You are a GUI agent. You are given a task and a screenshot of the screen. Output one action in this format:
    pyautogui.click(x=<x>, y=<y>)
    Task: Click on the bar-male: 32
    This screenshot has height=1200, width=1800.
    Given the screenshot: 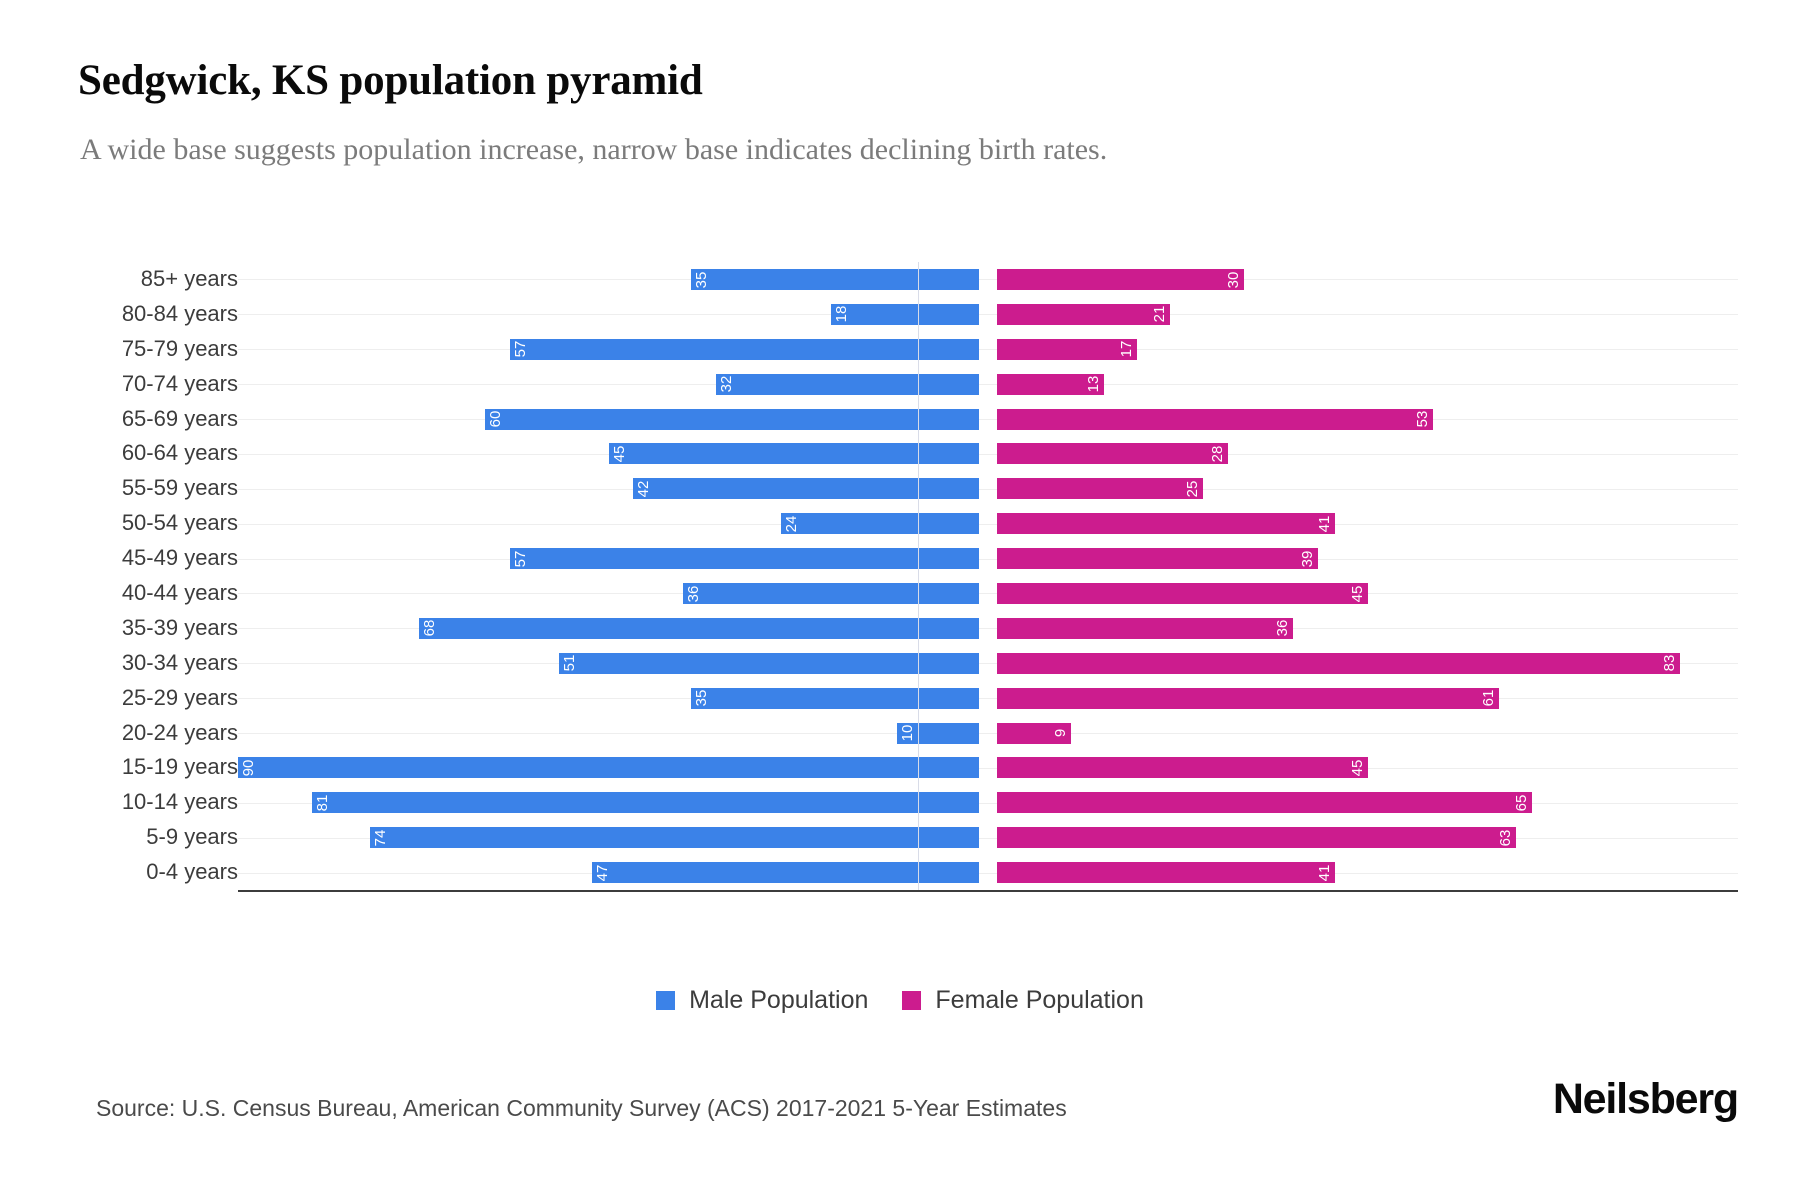 What is the action you would take?
    pyautogui.click(x=847, y=384)
    